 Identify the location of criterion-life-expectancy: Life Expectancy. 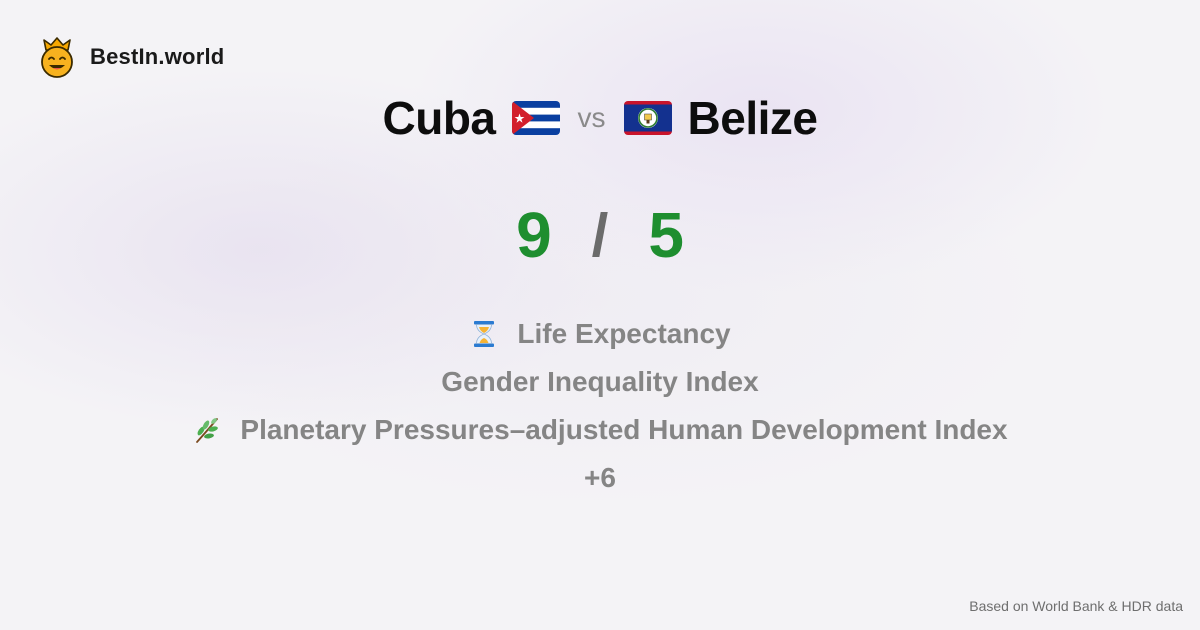
(600, 334).